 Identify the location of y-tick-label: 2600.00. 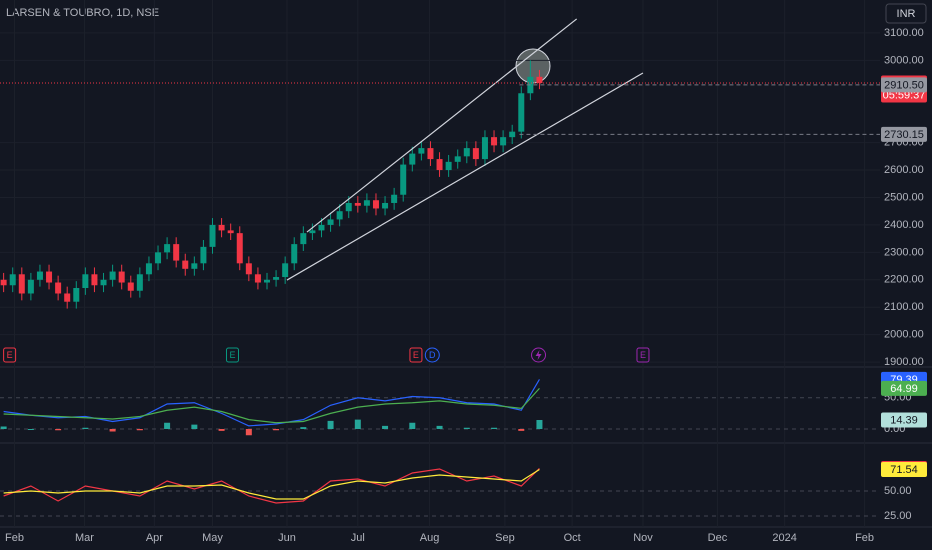
(904, 170).